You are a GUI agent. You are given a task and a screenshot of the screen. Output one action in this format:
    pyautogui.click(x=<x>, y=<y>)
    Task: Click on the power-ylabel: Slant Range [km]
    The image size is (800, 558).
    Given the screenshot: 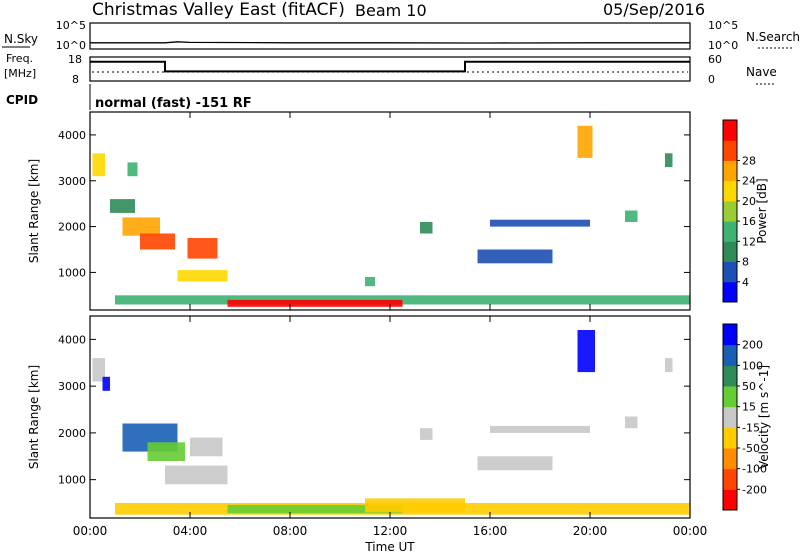 What is the action you would take?
    pyautogui.click(x=34, y=211)
    